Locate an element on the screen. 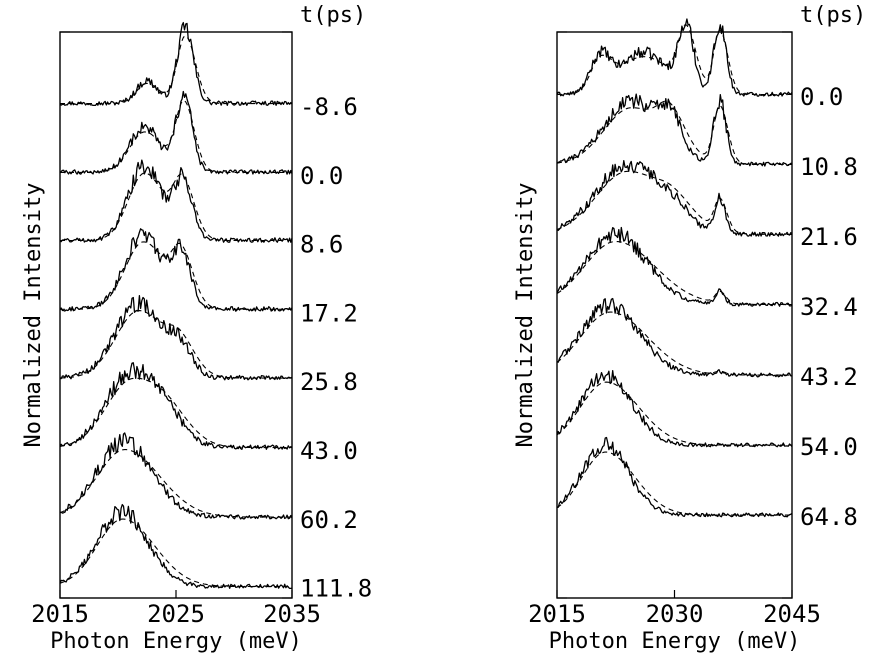 This screenshot has height=662, width=880. time-label: 64.8 is located at coordinates (829, 517).